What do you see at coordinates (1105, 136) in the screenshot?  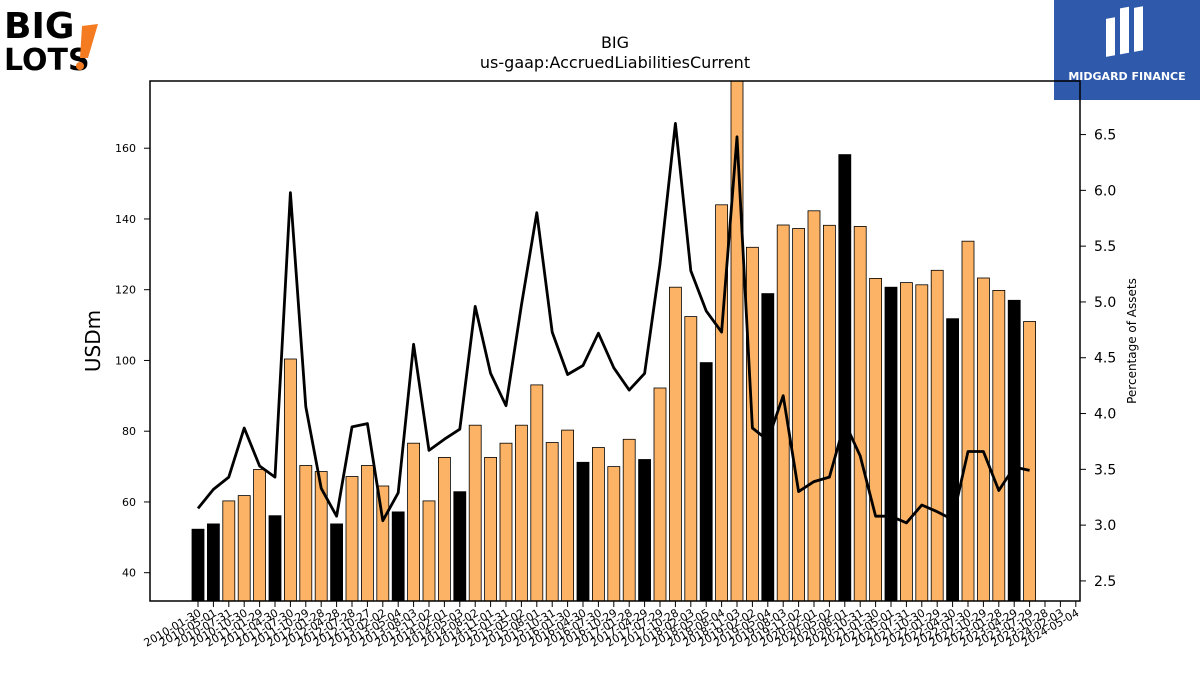 I see `y2-tick-label: 6.5` at bounding box center [1105, 136].